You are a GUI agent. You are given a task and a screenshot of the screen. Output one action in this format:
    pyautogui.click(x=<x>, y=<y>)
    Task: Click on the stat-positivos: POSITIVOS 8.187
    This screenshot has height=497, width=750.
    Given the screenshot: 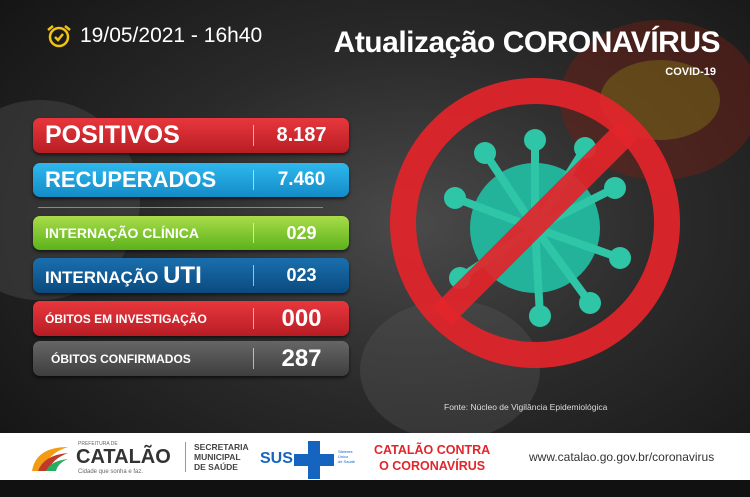 What is the action you would take?
    pyautogui.click(x=191, y=135)
    